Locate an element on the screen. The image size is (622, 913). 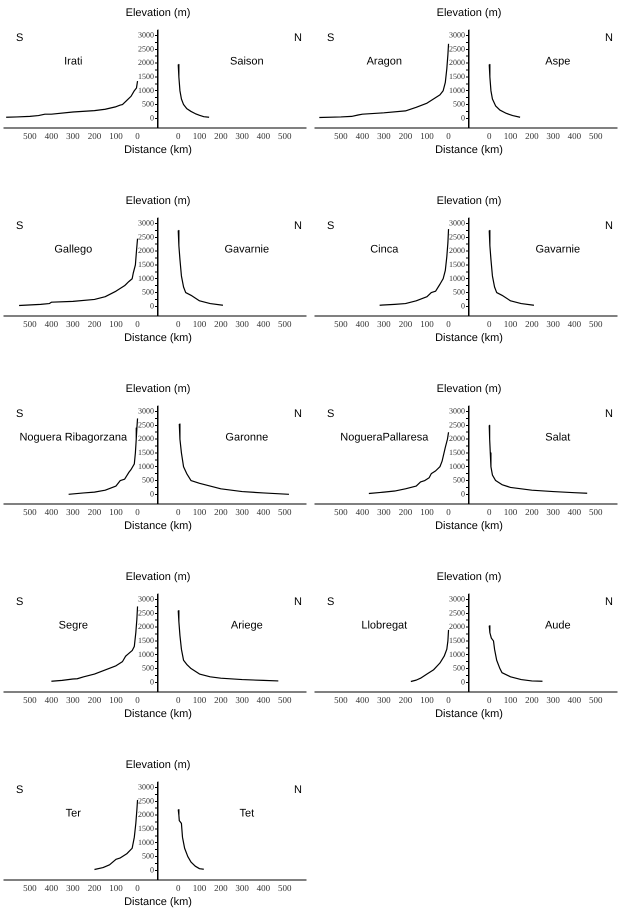
text: Tet is located at coordinates (246, 813).